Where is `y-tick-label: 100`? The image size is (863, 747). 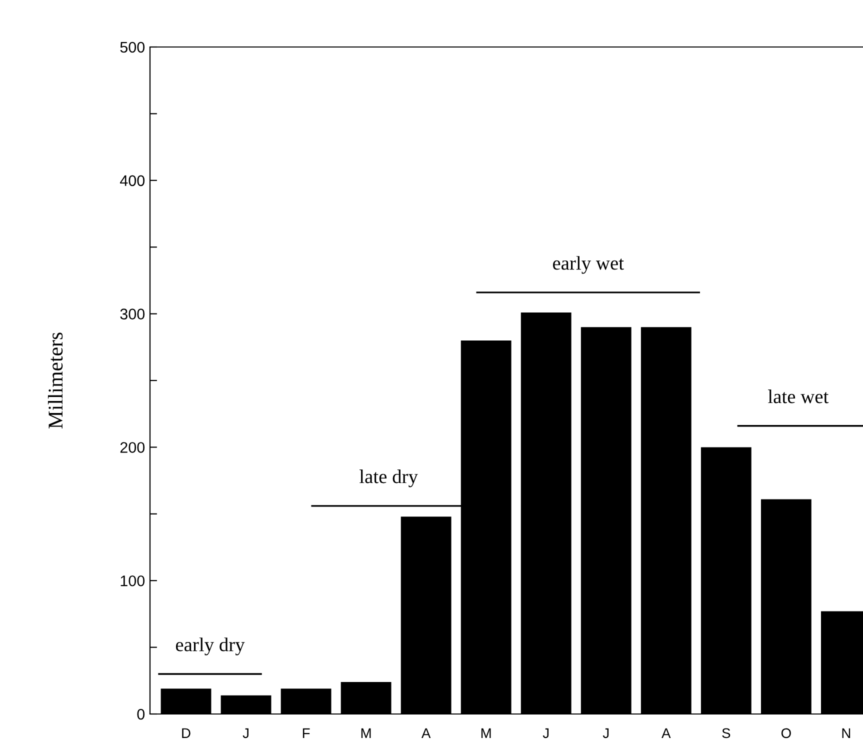
y-tick-label: 100 is located at coordinates (132, 580).